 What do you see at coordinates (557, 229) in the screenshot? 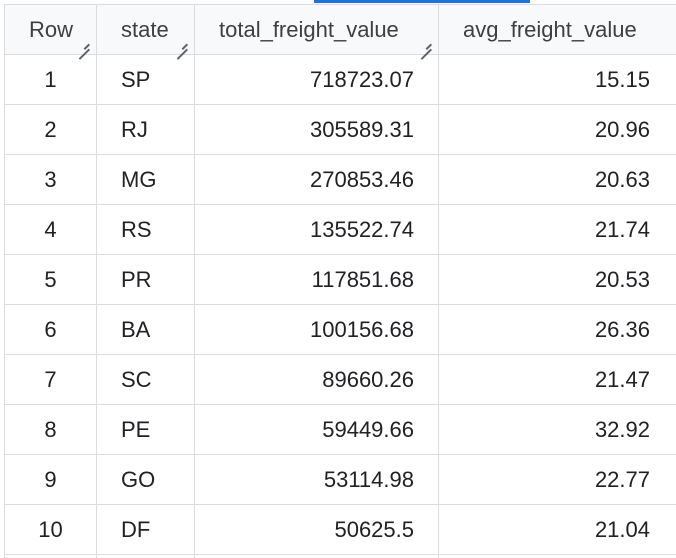
I see `avg-freight-value-cell: 21.74` at bounding box center [557, 229].